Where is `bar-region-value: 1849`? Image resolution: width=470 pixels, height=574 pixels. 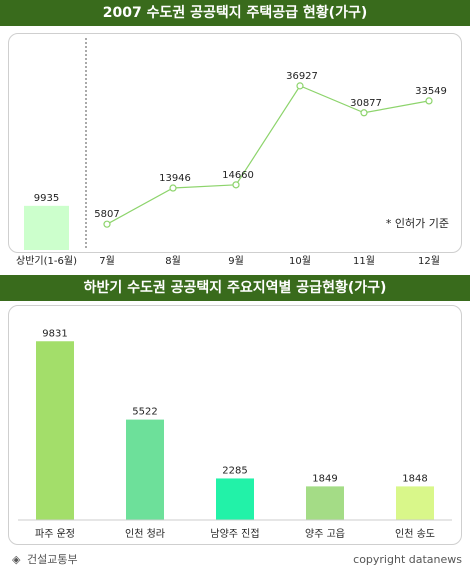
bar-region-value: 1849 is located at coordinates (324, 478).